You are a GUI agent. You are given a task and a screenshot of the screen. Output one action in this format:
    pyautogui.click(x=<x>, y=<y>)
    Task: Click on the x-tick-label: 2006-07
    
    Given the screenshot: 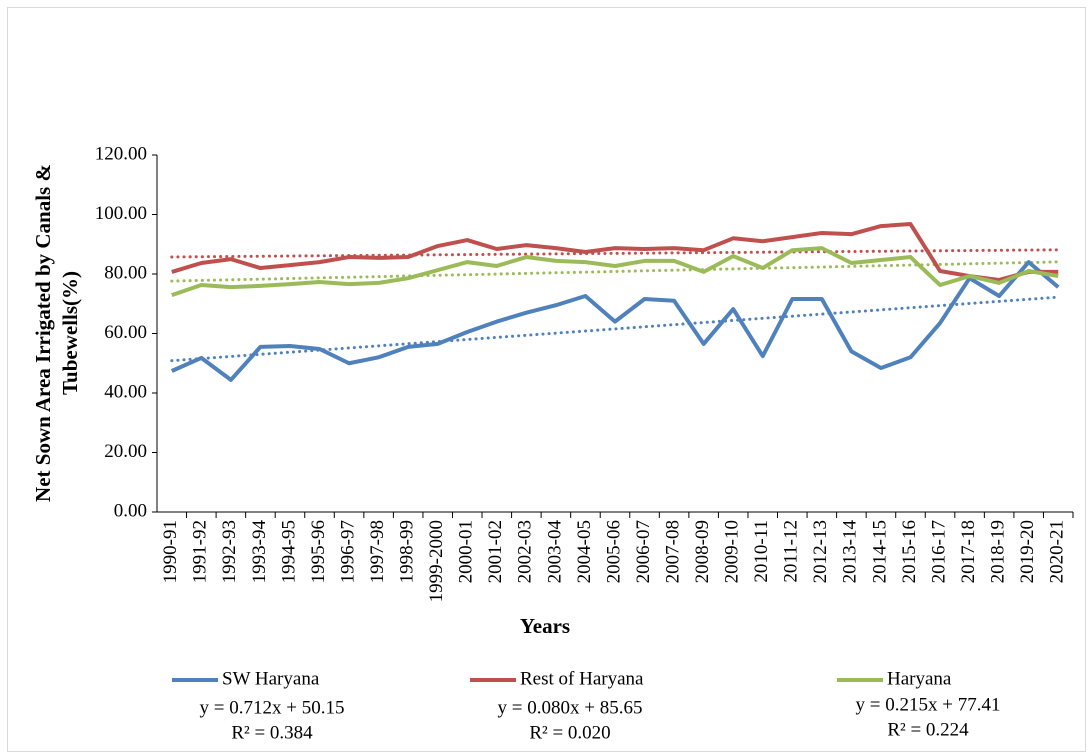 What is the action you would take?
    pyautogui.click(x=643, y=551)
    